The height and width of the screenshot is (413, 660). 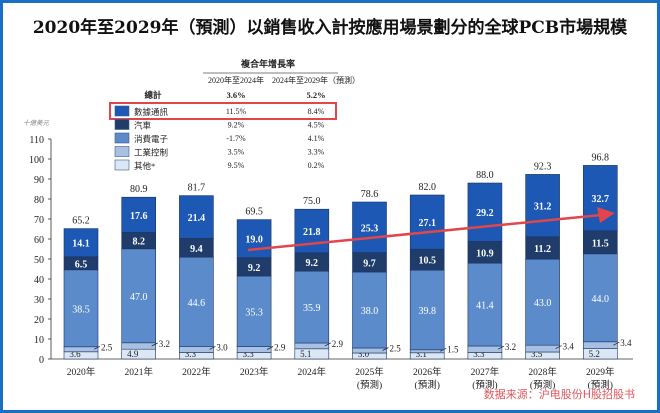 I want to click on chart-title: 2020年至2029年（預測）以銷售收入計按應用場景劃分的全球PCB市場規模, so click(x=330, y=28).